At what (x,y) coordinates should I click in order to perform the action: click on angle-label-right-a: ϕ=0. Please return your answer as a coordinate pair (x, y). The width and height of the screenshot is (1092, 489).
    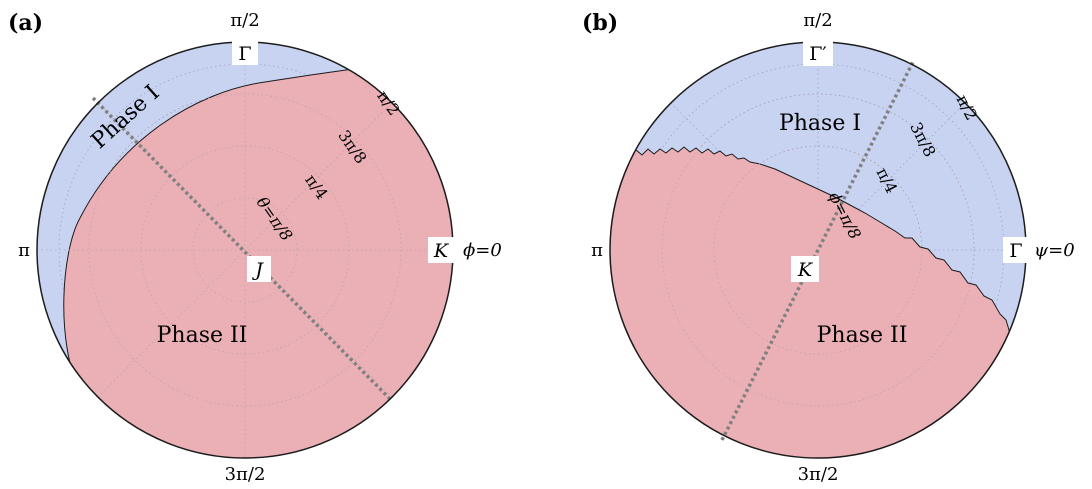
    Looking at the image, I should click on (482, 250).